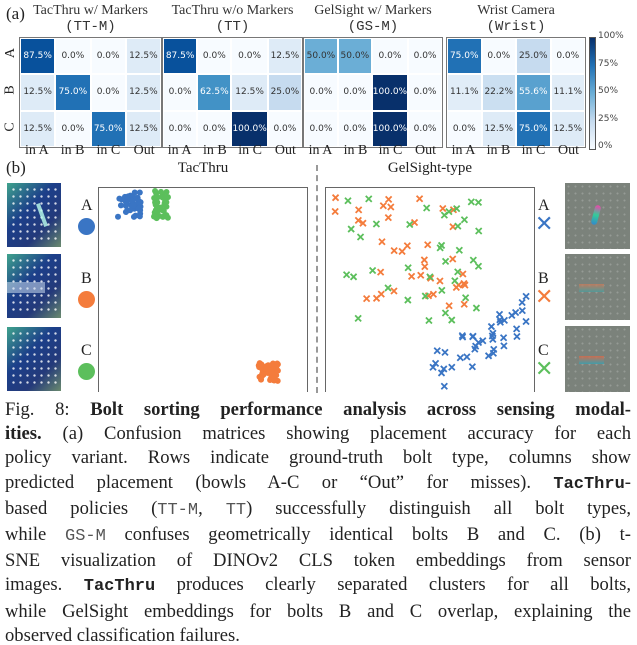 The image size is (637, 645). I want to click on matrix-cell: 62.5%, so click(214, 92).